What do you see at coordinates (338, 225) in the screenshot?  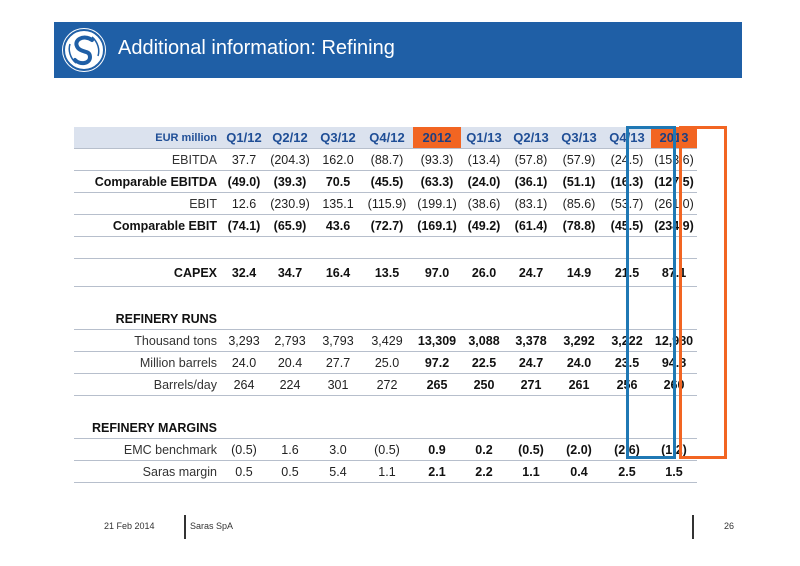 I see `table-cell: 43.6` at bounding box center [338, 225].